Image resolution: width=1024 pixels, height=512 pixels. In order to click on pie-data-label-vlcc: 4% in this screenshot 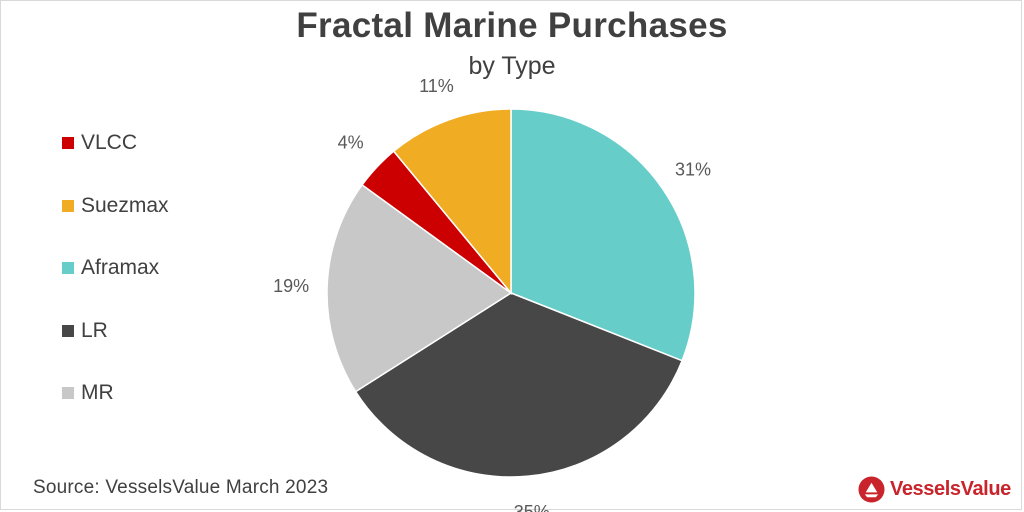, I will do `click(351, 142)`.